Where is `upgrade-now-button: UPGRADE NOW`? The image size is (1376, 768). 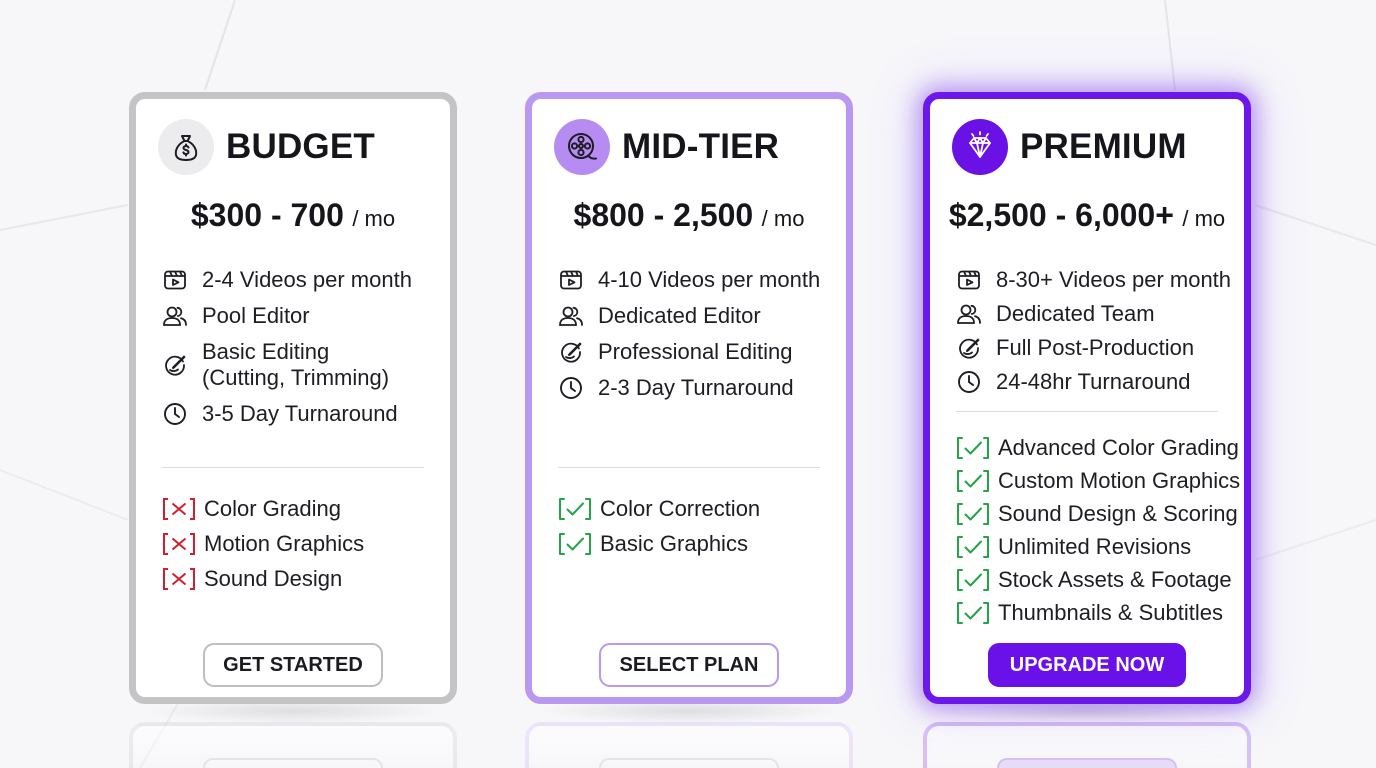 upgrade-now-button: UPGRADE NOW is located at coordinates (1087, 665).